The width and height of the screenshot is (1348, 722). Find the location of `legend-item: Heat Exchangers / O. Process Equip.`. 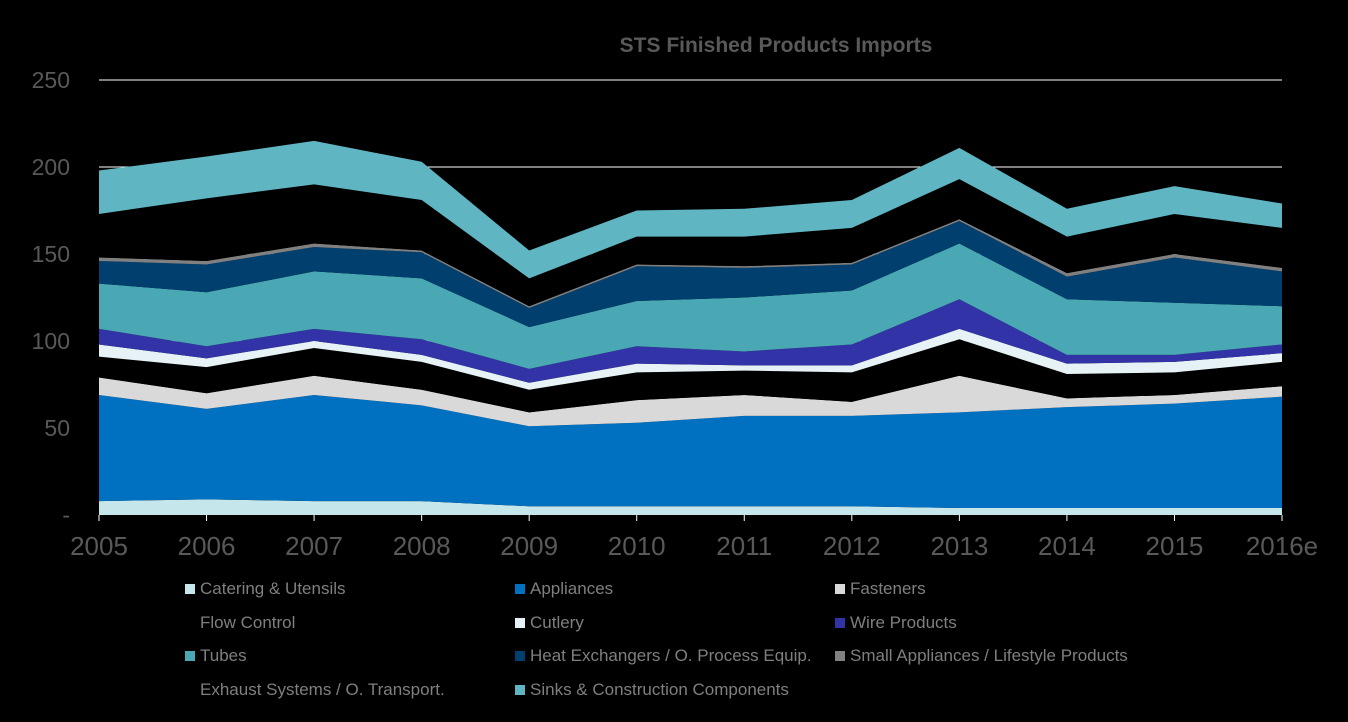

legend-item: Heat Exchangers / O. Process Equip. is located at coordinates (663, 656).